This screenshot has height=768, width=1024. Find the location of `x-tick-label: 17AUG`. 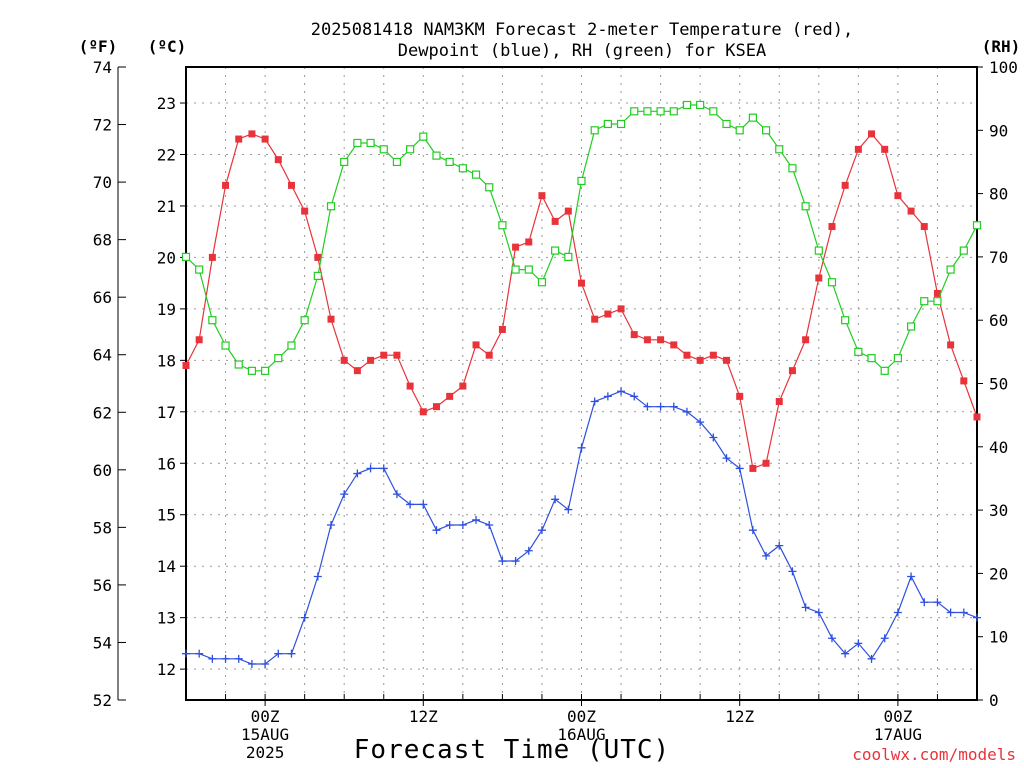

x-tick-label: 17AUG is located at coordinates (898, 734).